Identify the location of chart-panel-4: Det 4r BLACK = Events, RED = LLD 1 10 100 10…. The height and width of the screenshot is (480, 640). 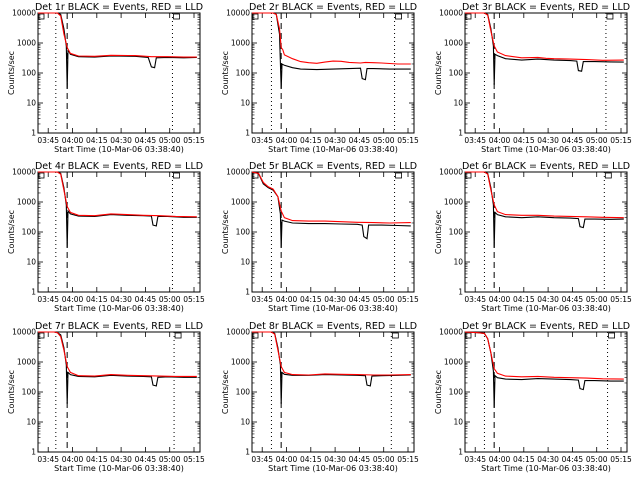
(106, 237).